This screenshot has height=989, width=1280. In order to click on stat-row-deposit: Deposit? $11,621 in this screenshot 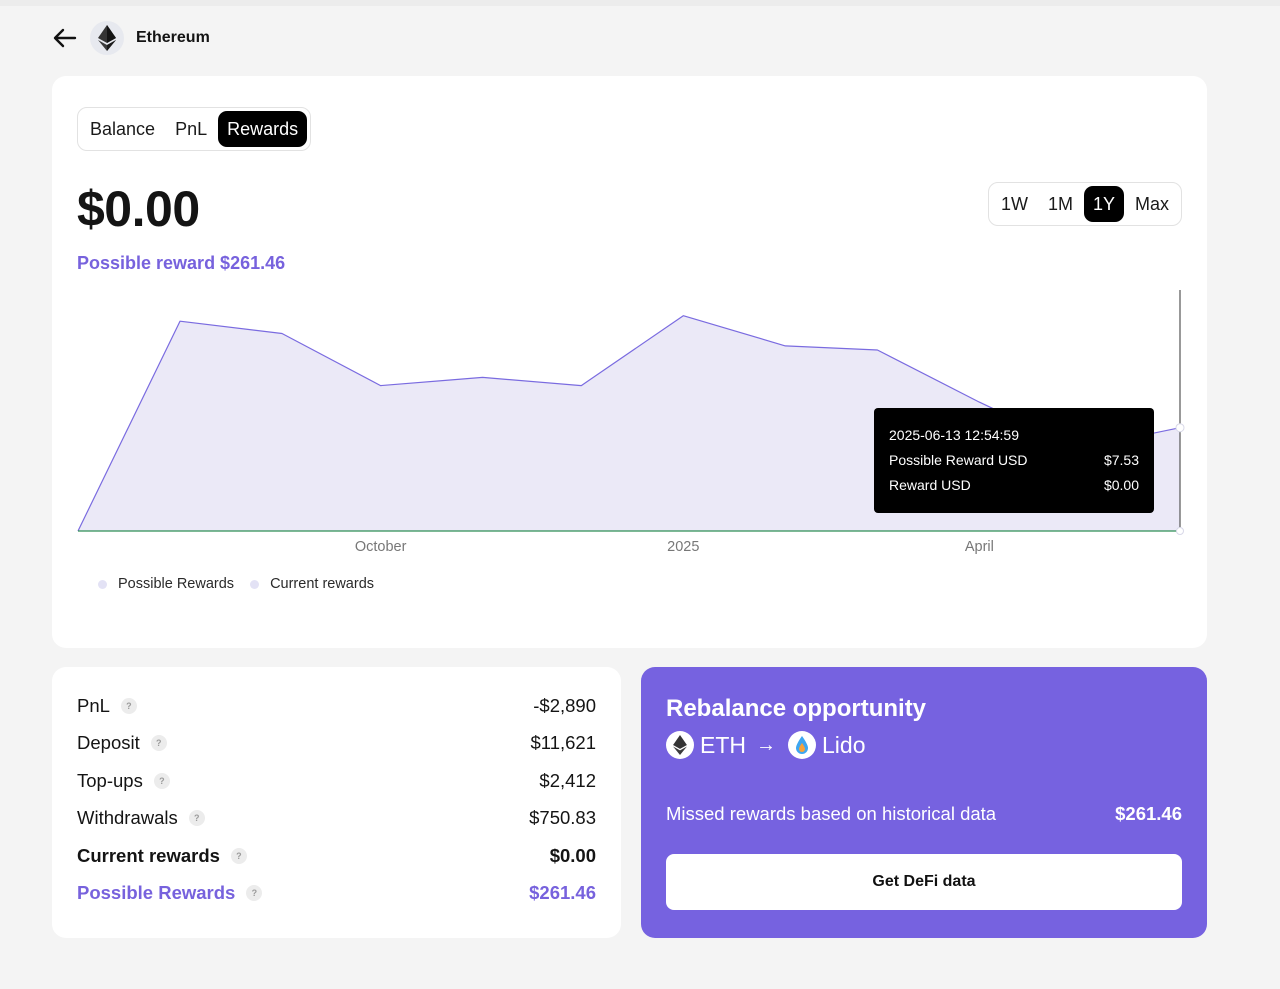, I will do `click(336, 744)`.